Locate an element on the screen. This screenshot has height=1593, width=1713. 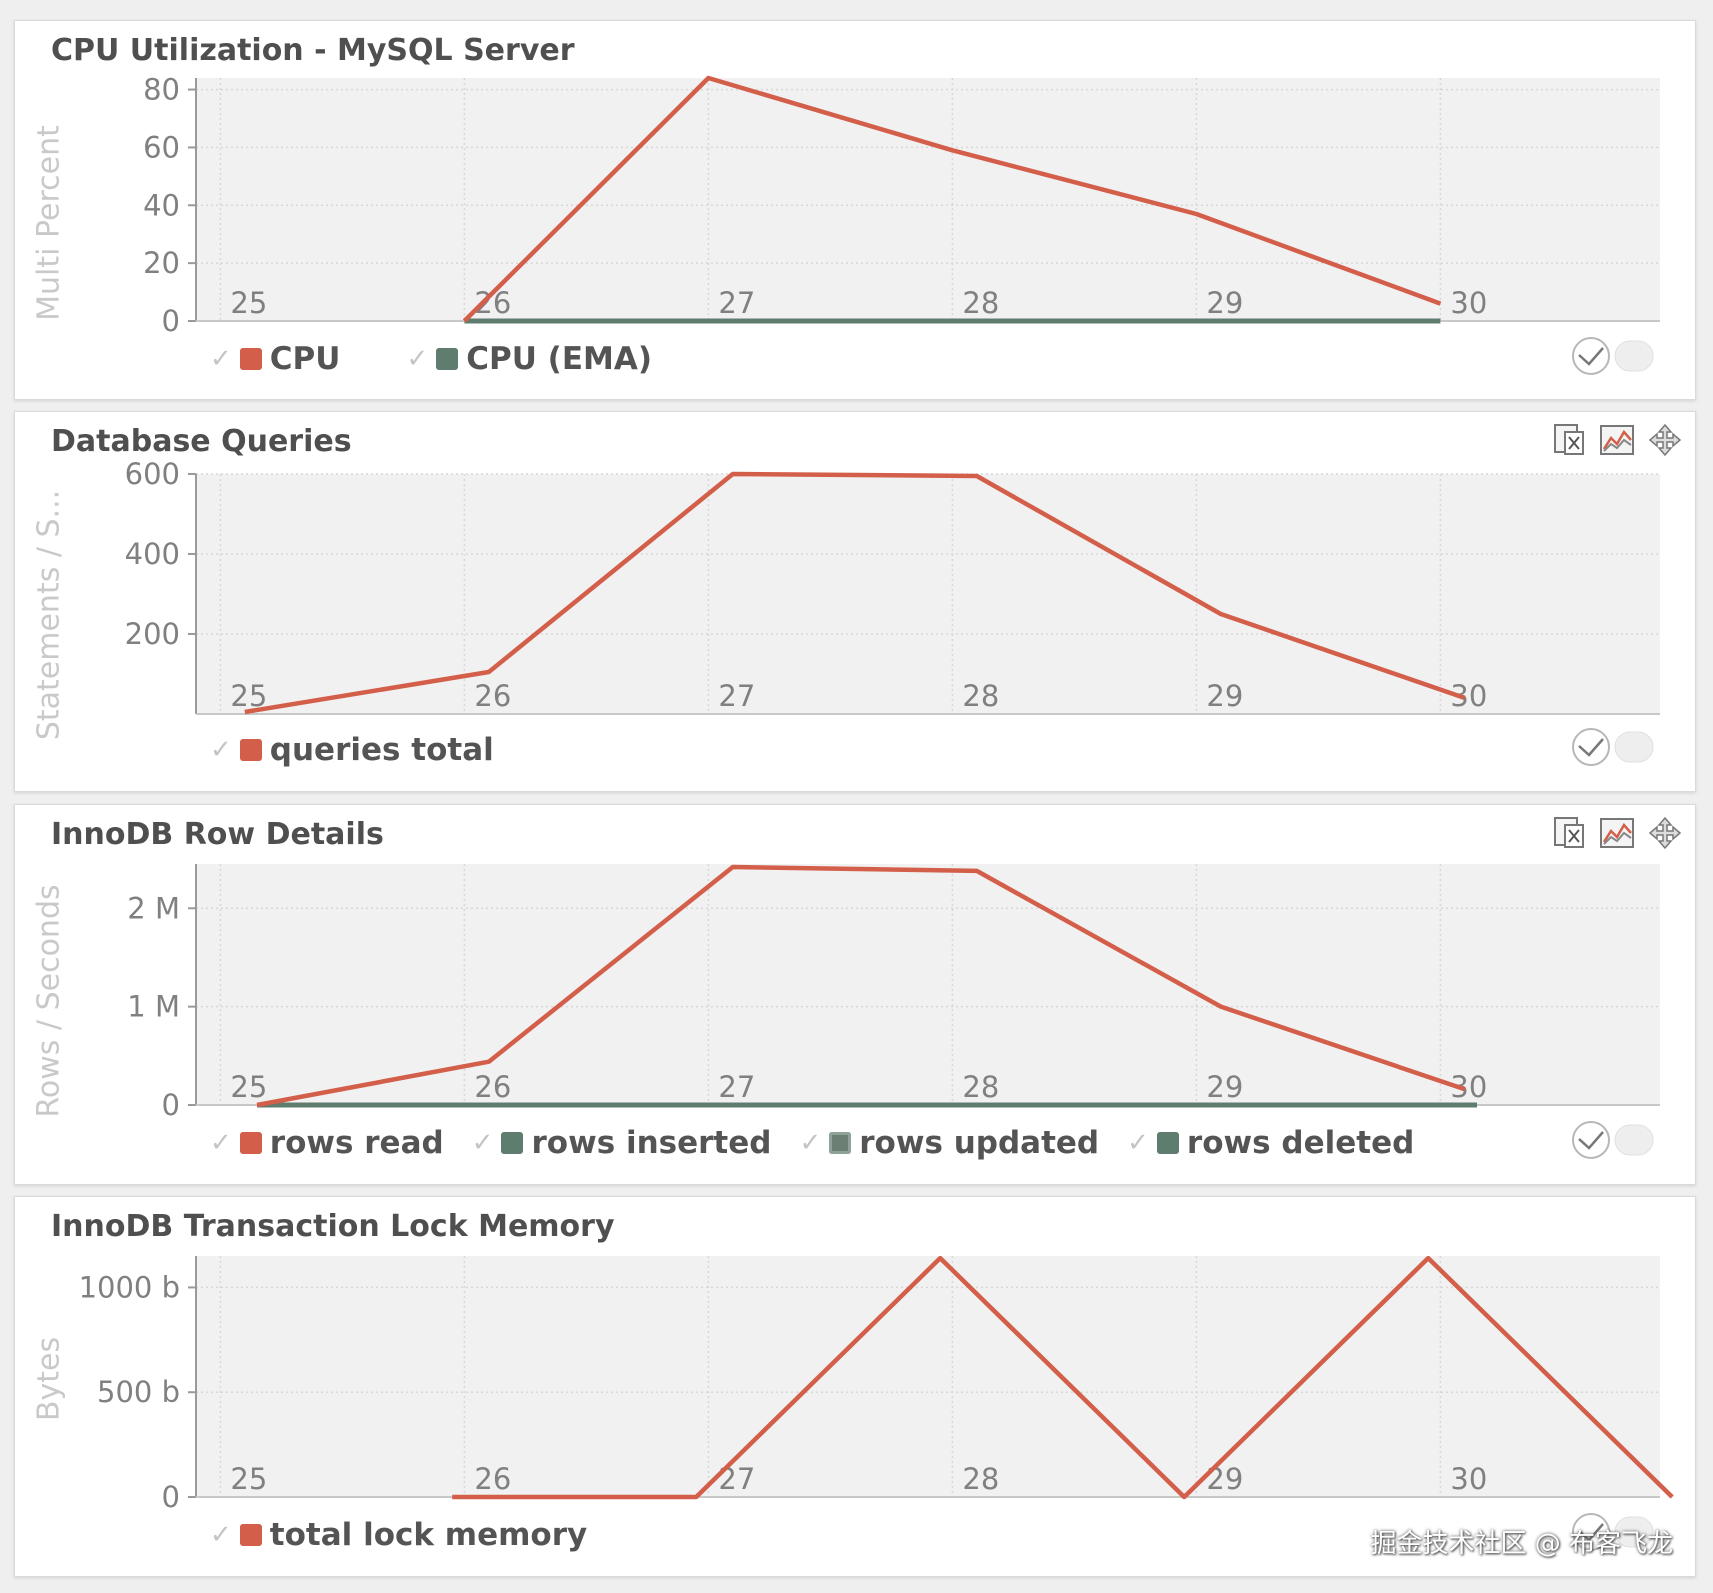
legend-item-rows-updated: ✓ rows updated is located at coordinates (949, 1143).